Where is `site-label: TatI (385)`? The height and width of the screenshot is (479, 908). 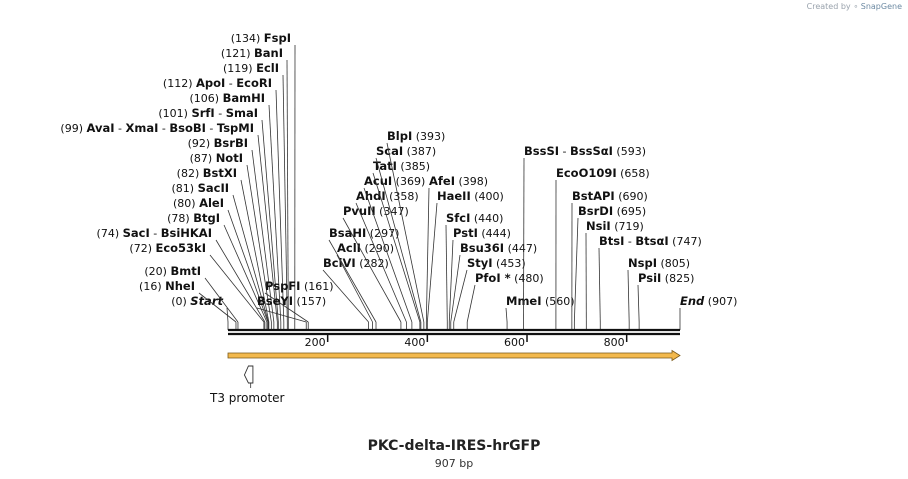 site-label: TatI (385) is located at coordinates (401, 166).